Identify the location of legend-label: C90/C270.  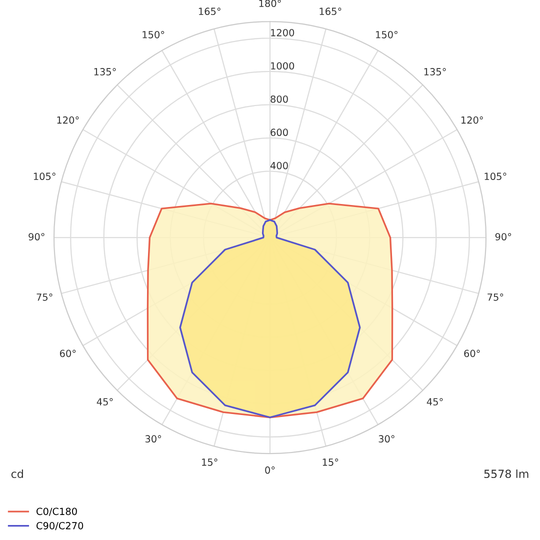
(60, 526).